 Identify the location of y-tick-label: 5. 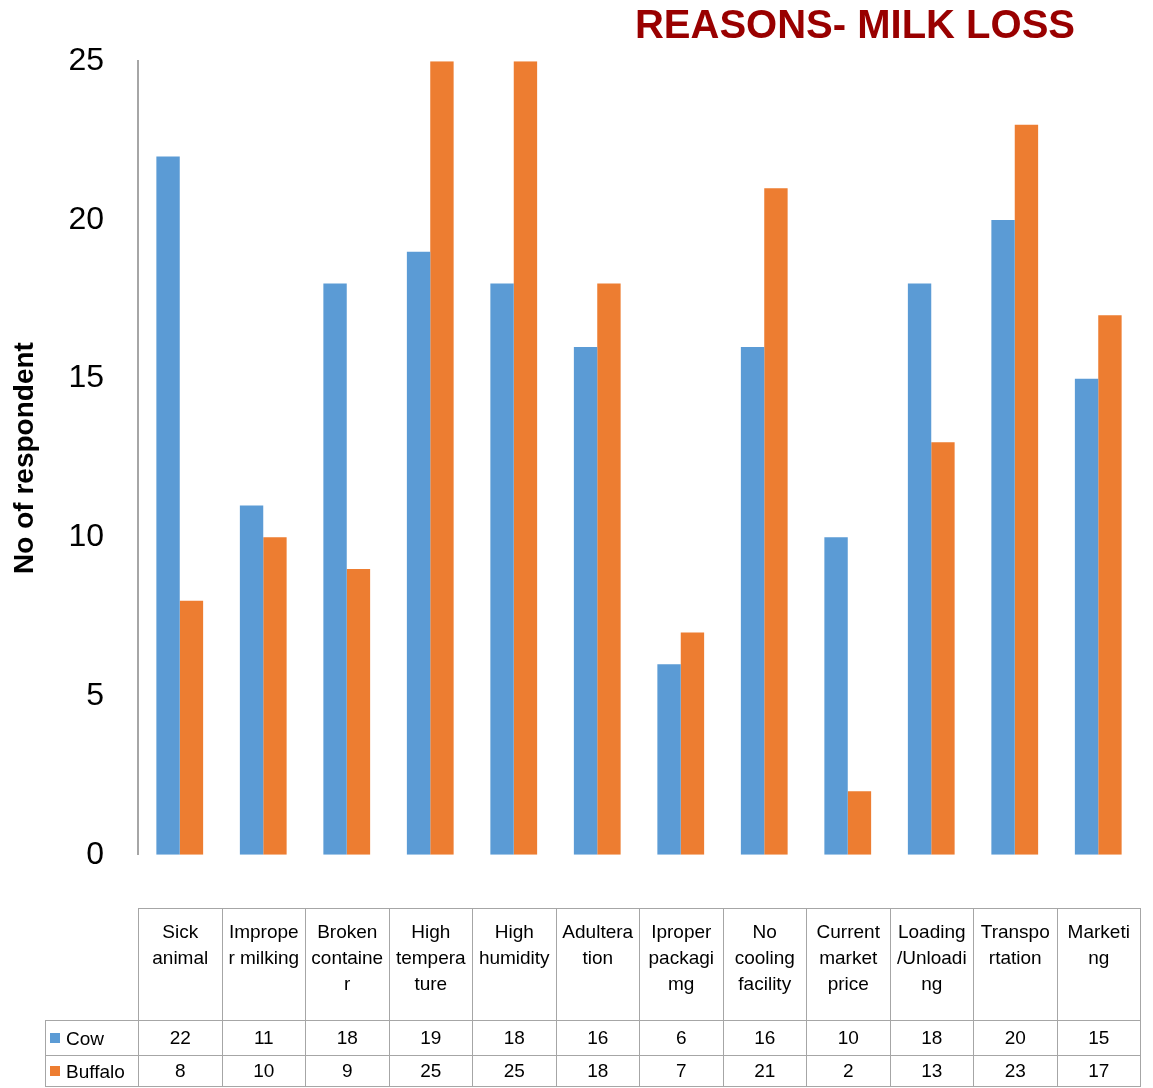
(95, 693).